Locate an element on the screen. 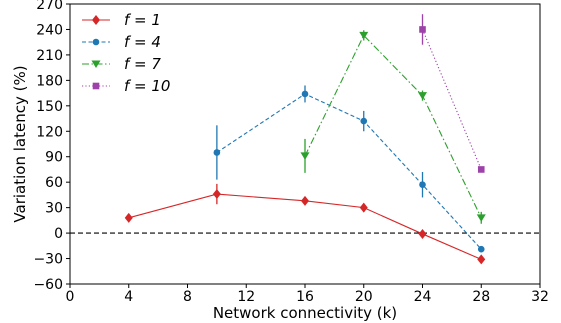 This screenshot has width=561, height=323. y-tick-label: 30 is located at coordinates (54, 209).